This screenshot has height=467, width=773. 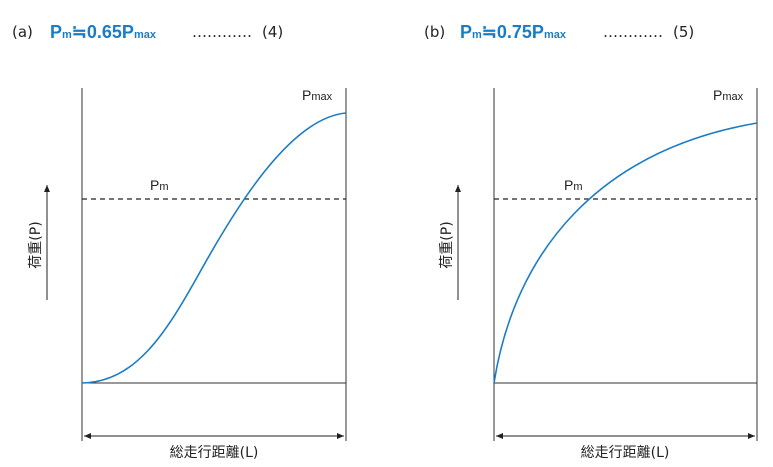 I want to click on panel-label: (b), so click(x=434, y=32).